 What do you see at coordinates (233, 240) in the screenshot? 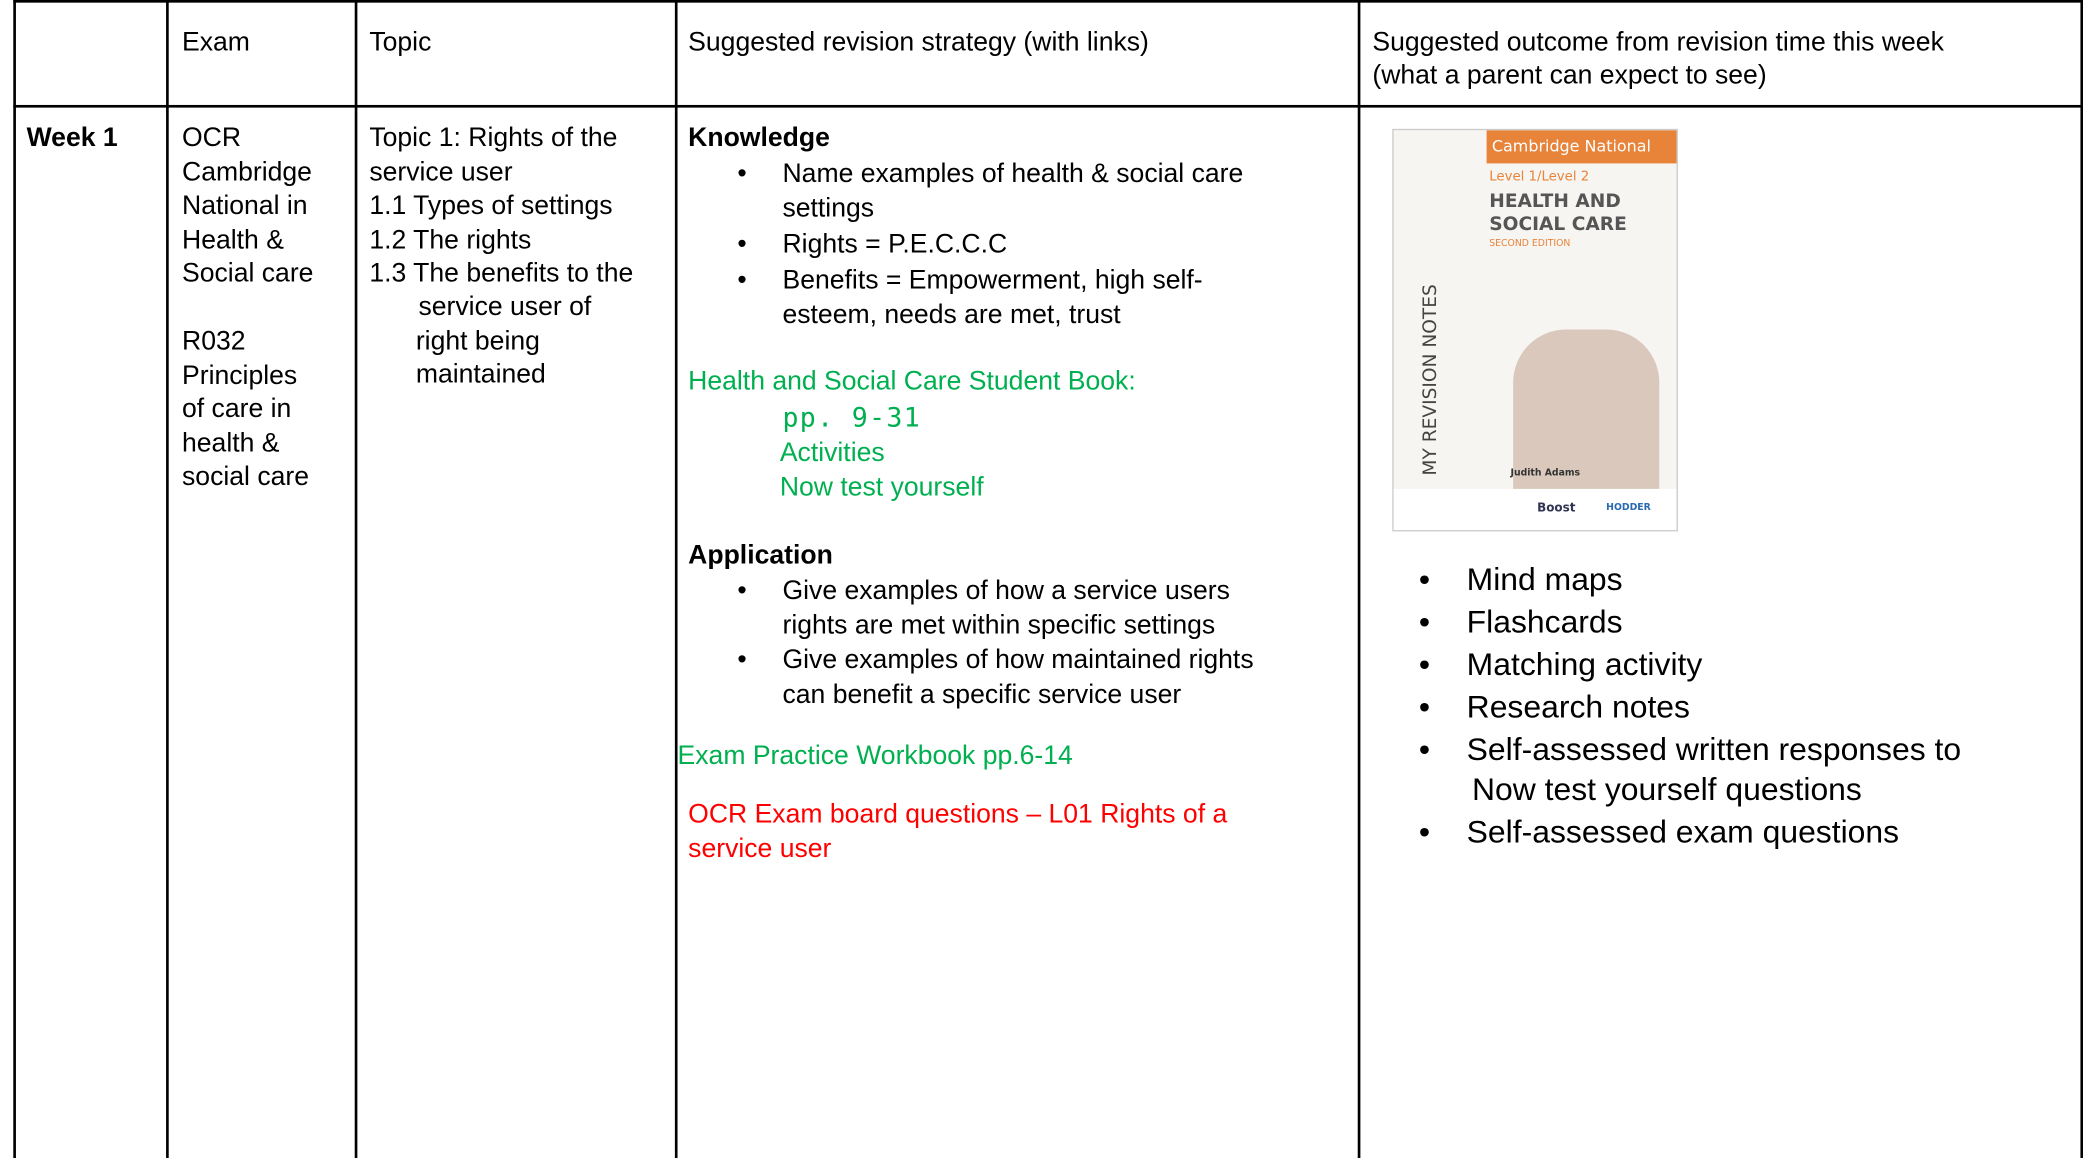
I see `exam-text: Health &` at bounding box center [233, 240].